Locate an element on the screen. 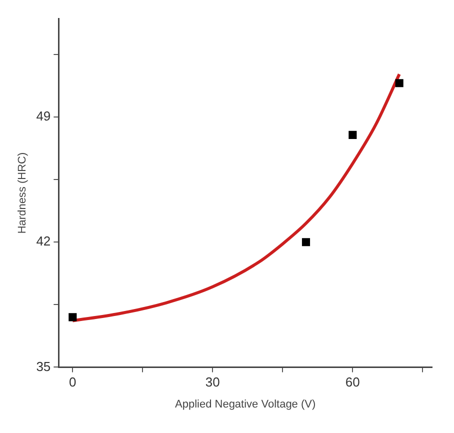  x-axis-title: Applied Negative Voltage (V) is located at coordinates (245, 404).